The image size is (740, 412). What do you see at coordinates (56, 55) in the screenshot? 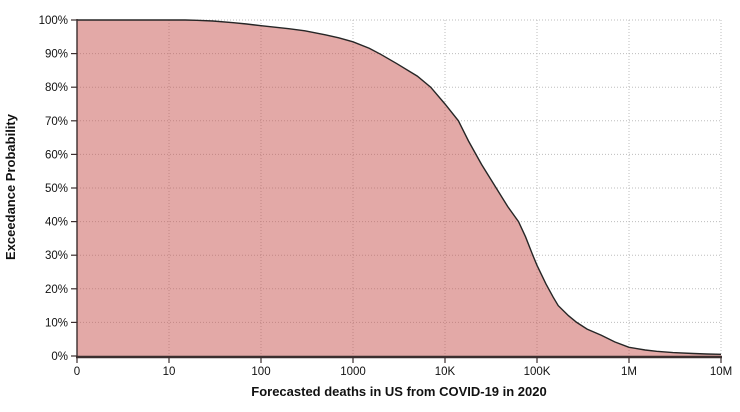
I see `y-tick-label: 90%` at bounding box center [56, 55].